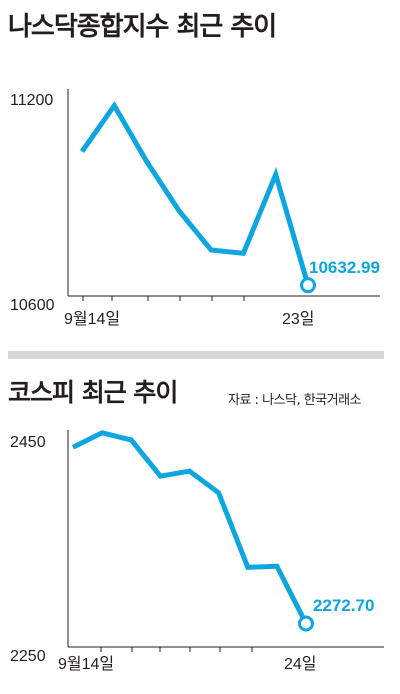 This screenshot has height=694, width=400. I want to click on x-tick-label: 23일, so click(298, 319).